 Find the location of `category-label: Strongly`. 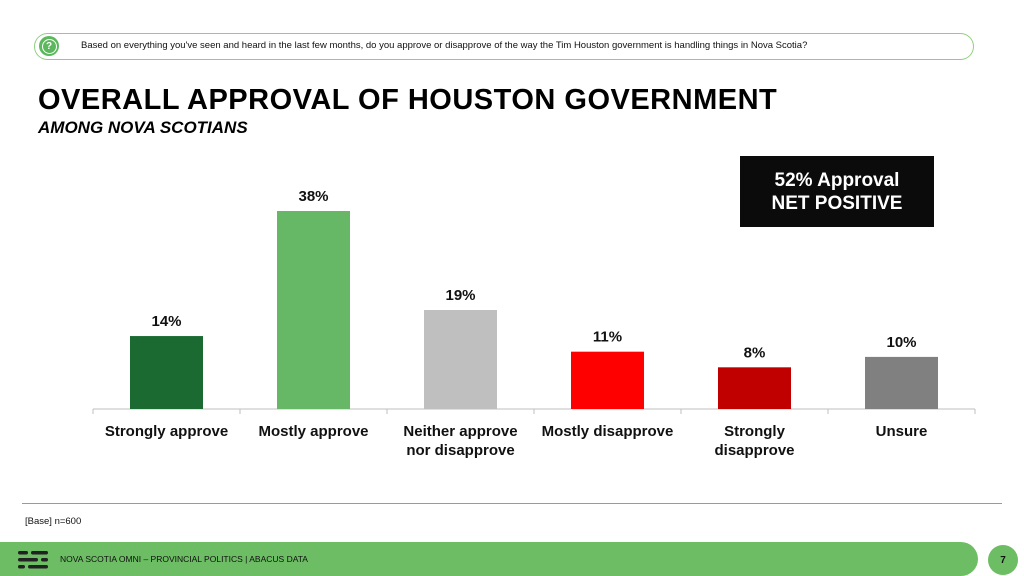

category-label: Strongly is located at coordinates (754, 431).